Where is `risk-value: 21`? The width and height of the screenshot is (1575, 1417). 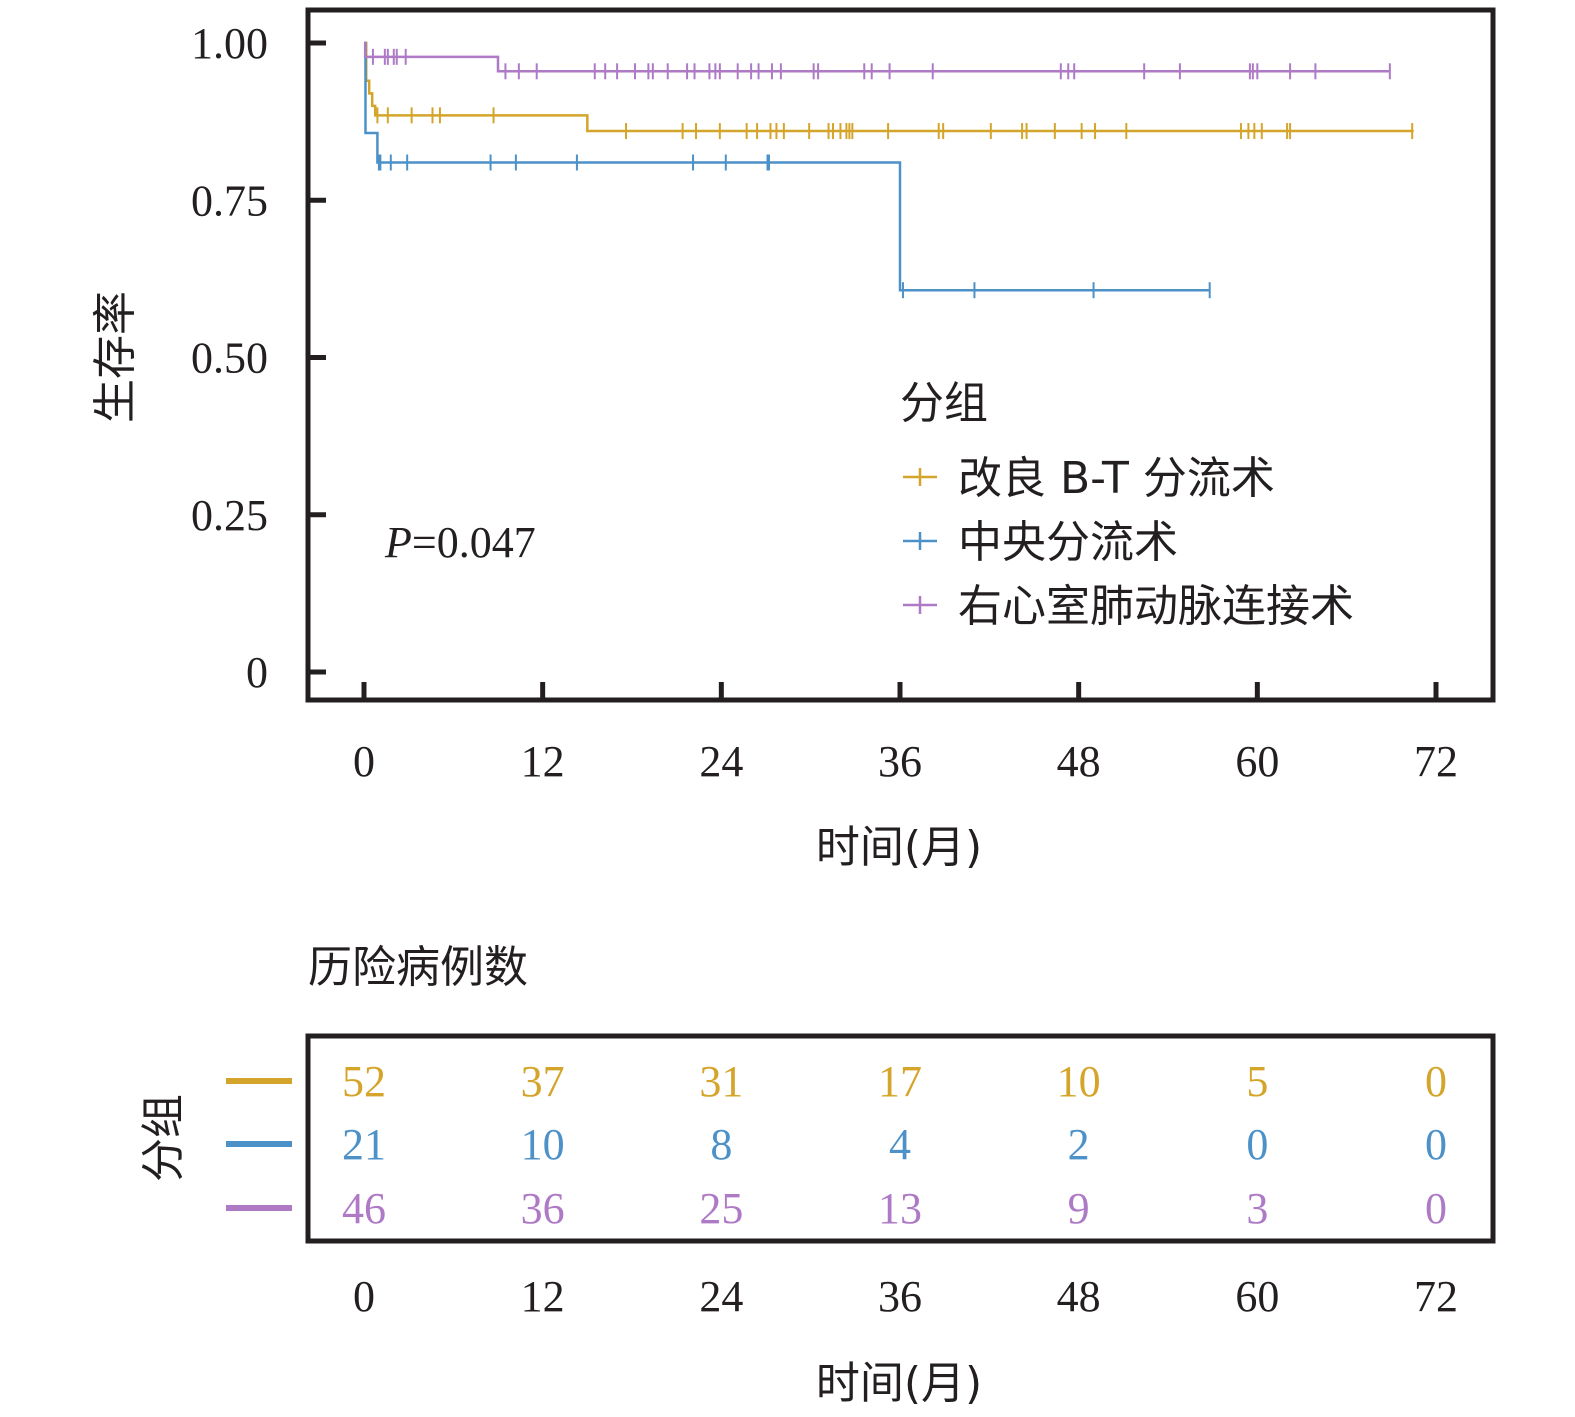 risk-value: 21 is located at coordinates (364, 1144).